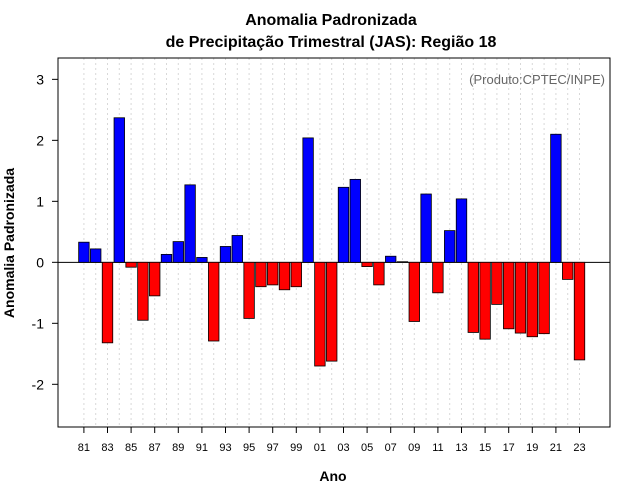 This screenshot has width=640, height=500. Describe the element at coordinates (143, 291) in the screenshot. I see `bar-1986` at that location.